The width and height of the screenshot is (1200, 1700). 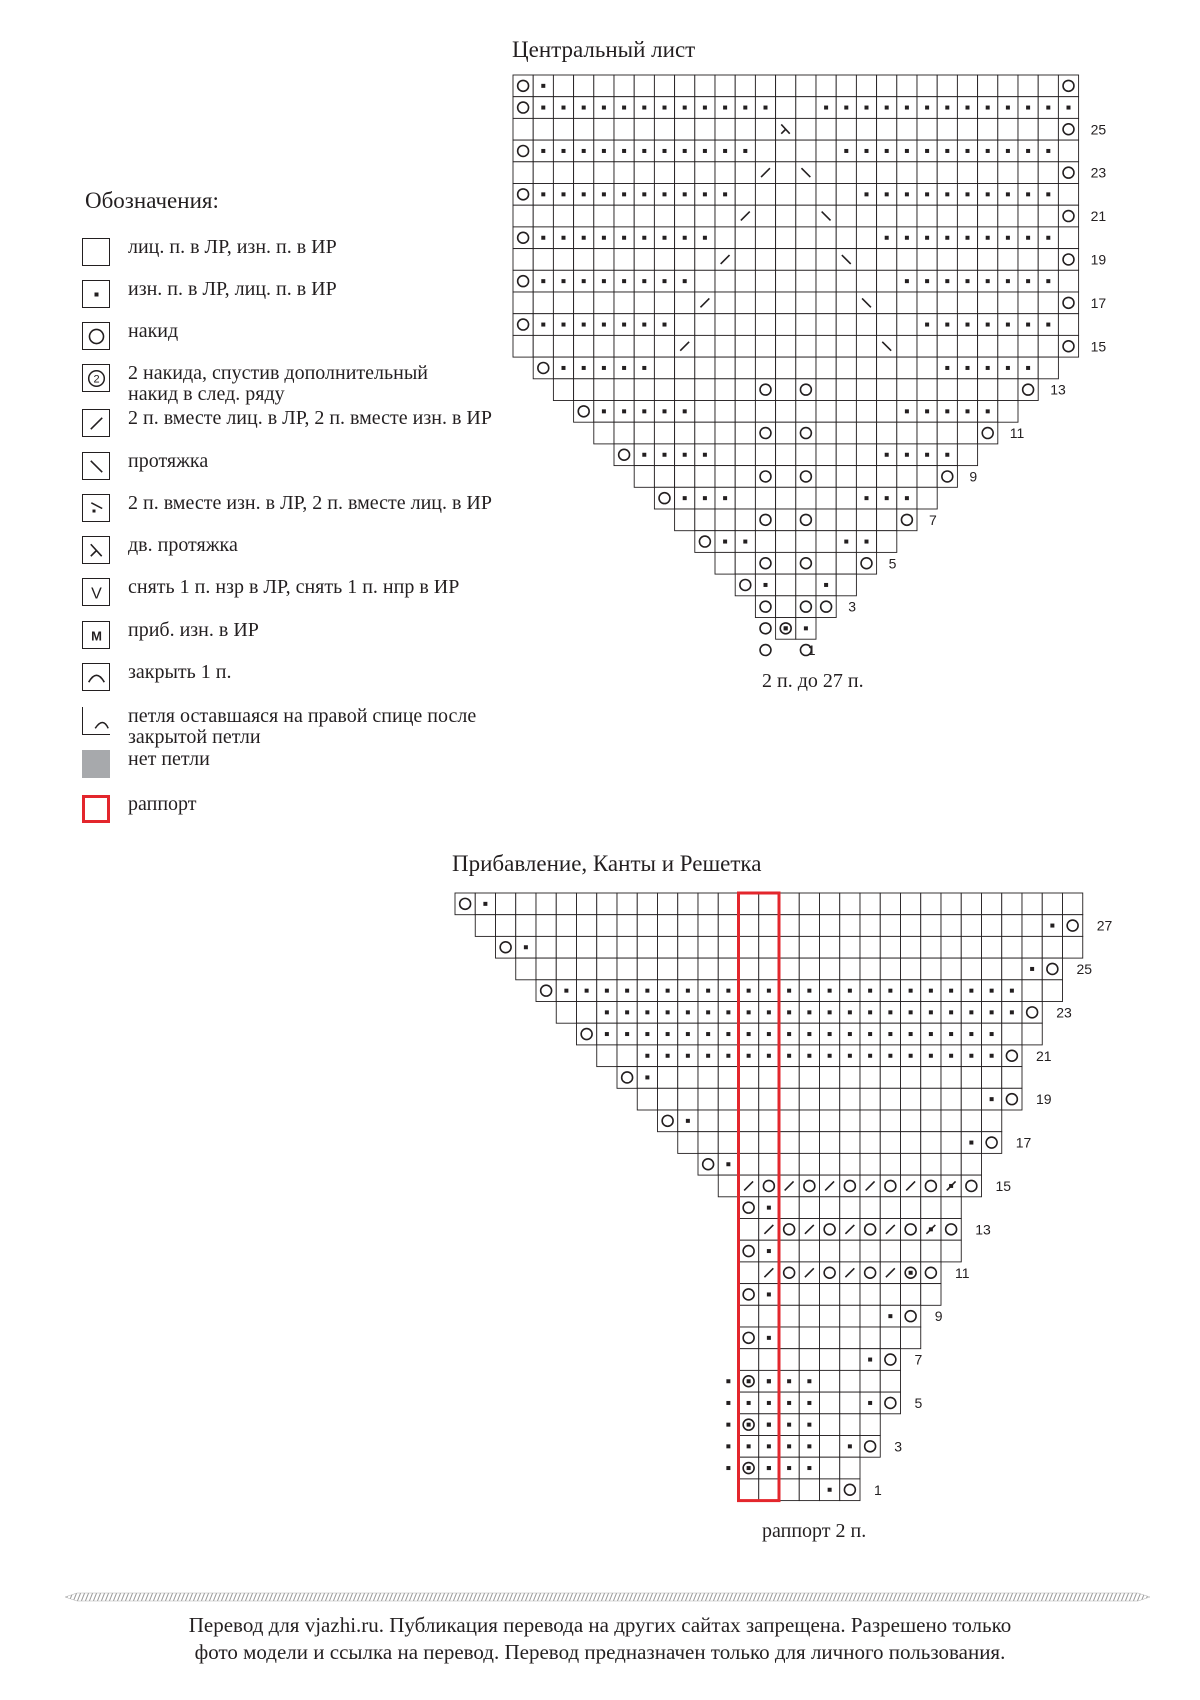 I want to click on chart1-row-number: 15, so click(x=1099, y=346).